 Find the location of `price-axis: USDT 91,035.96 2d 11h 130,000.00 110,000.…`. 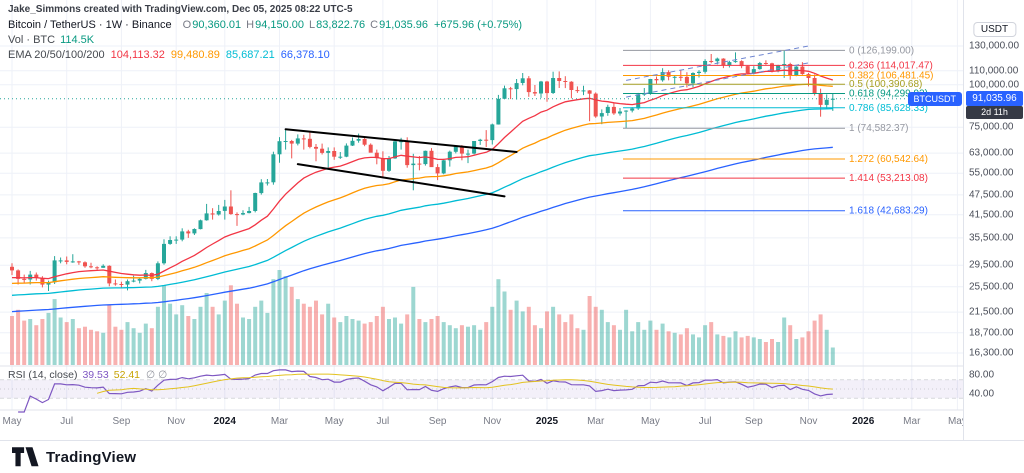

price-axis: USDT 91,035.96 2d 11h 130,000.00 110,000.… is located at coordinates (993, 220).